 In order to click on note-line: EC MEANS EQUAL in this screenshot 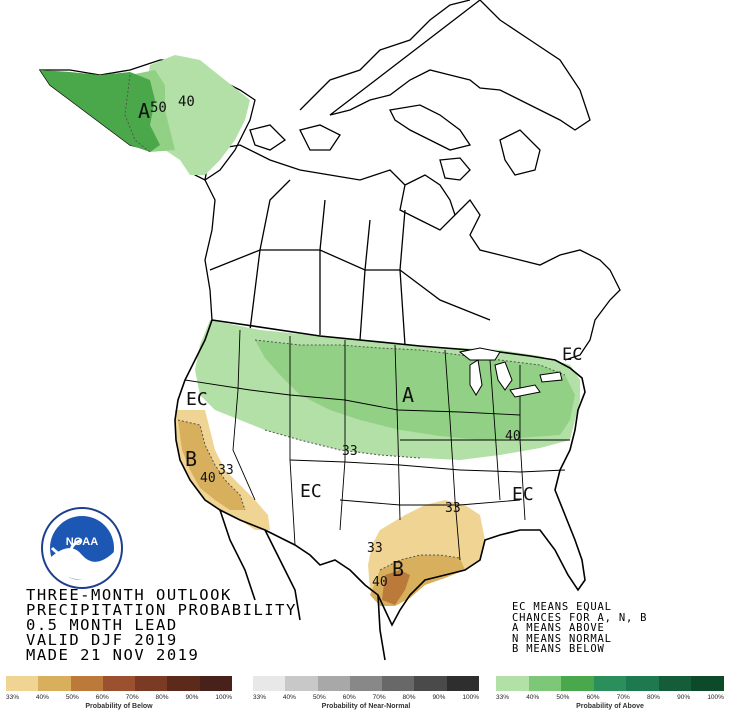, I will do `click(562, 607)`.